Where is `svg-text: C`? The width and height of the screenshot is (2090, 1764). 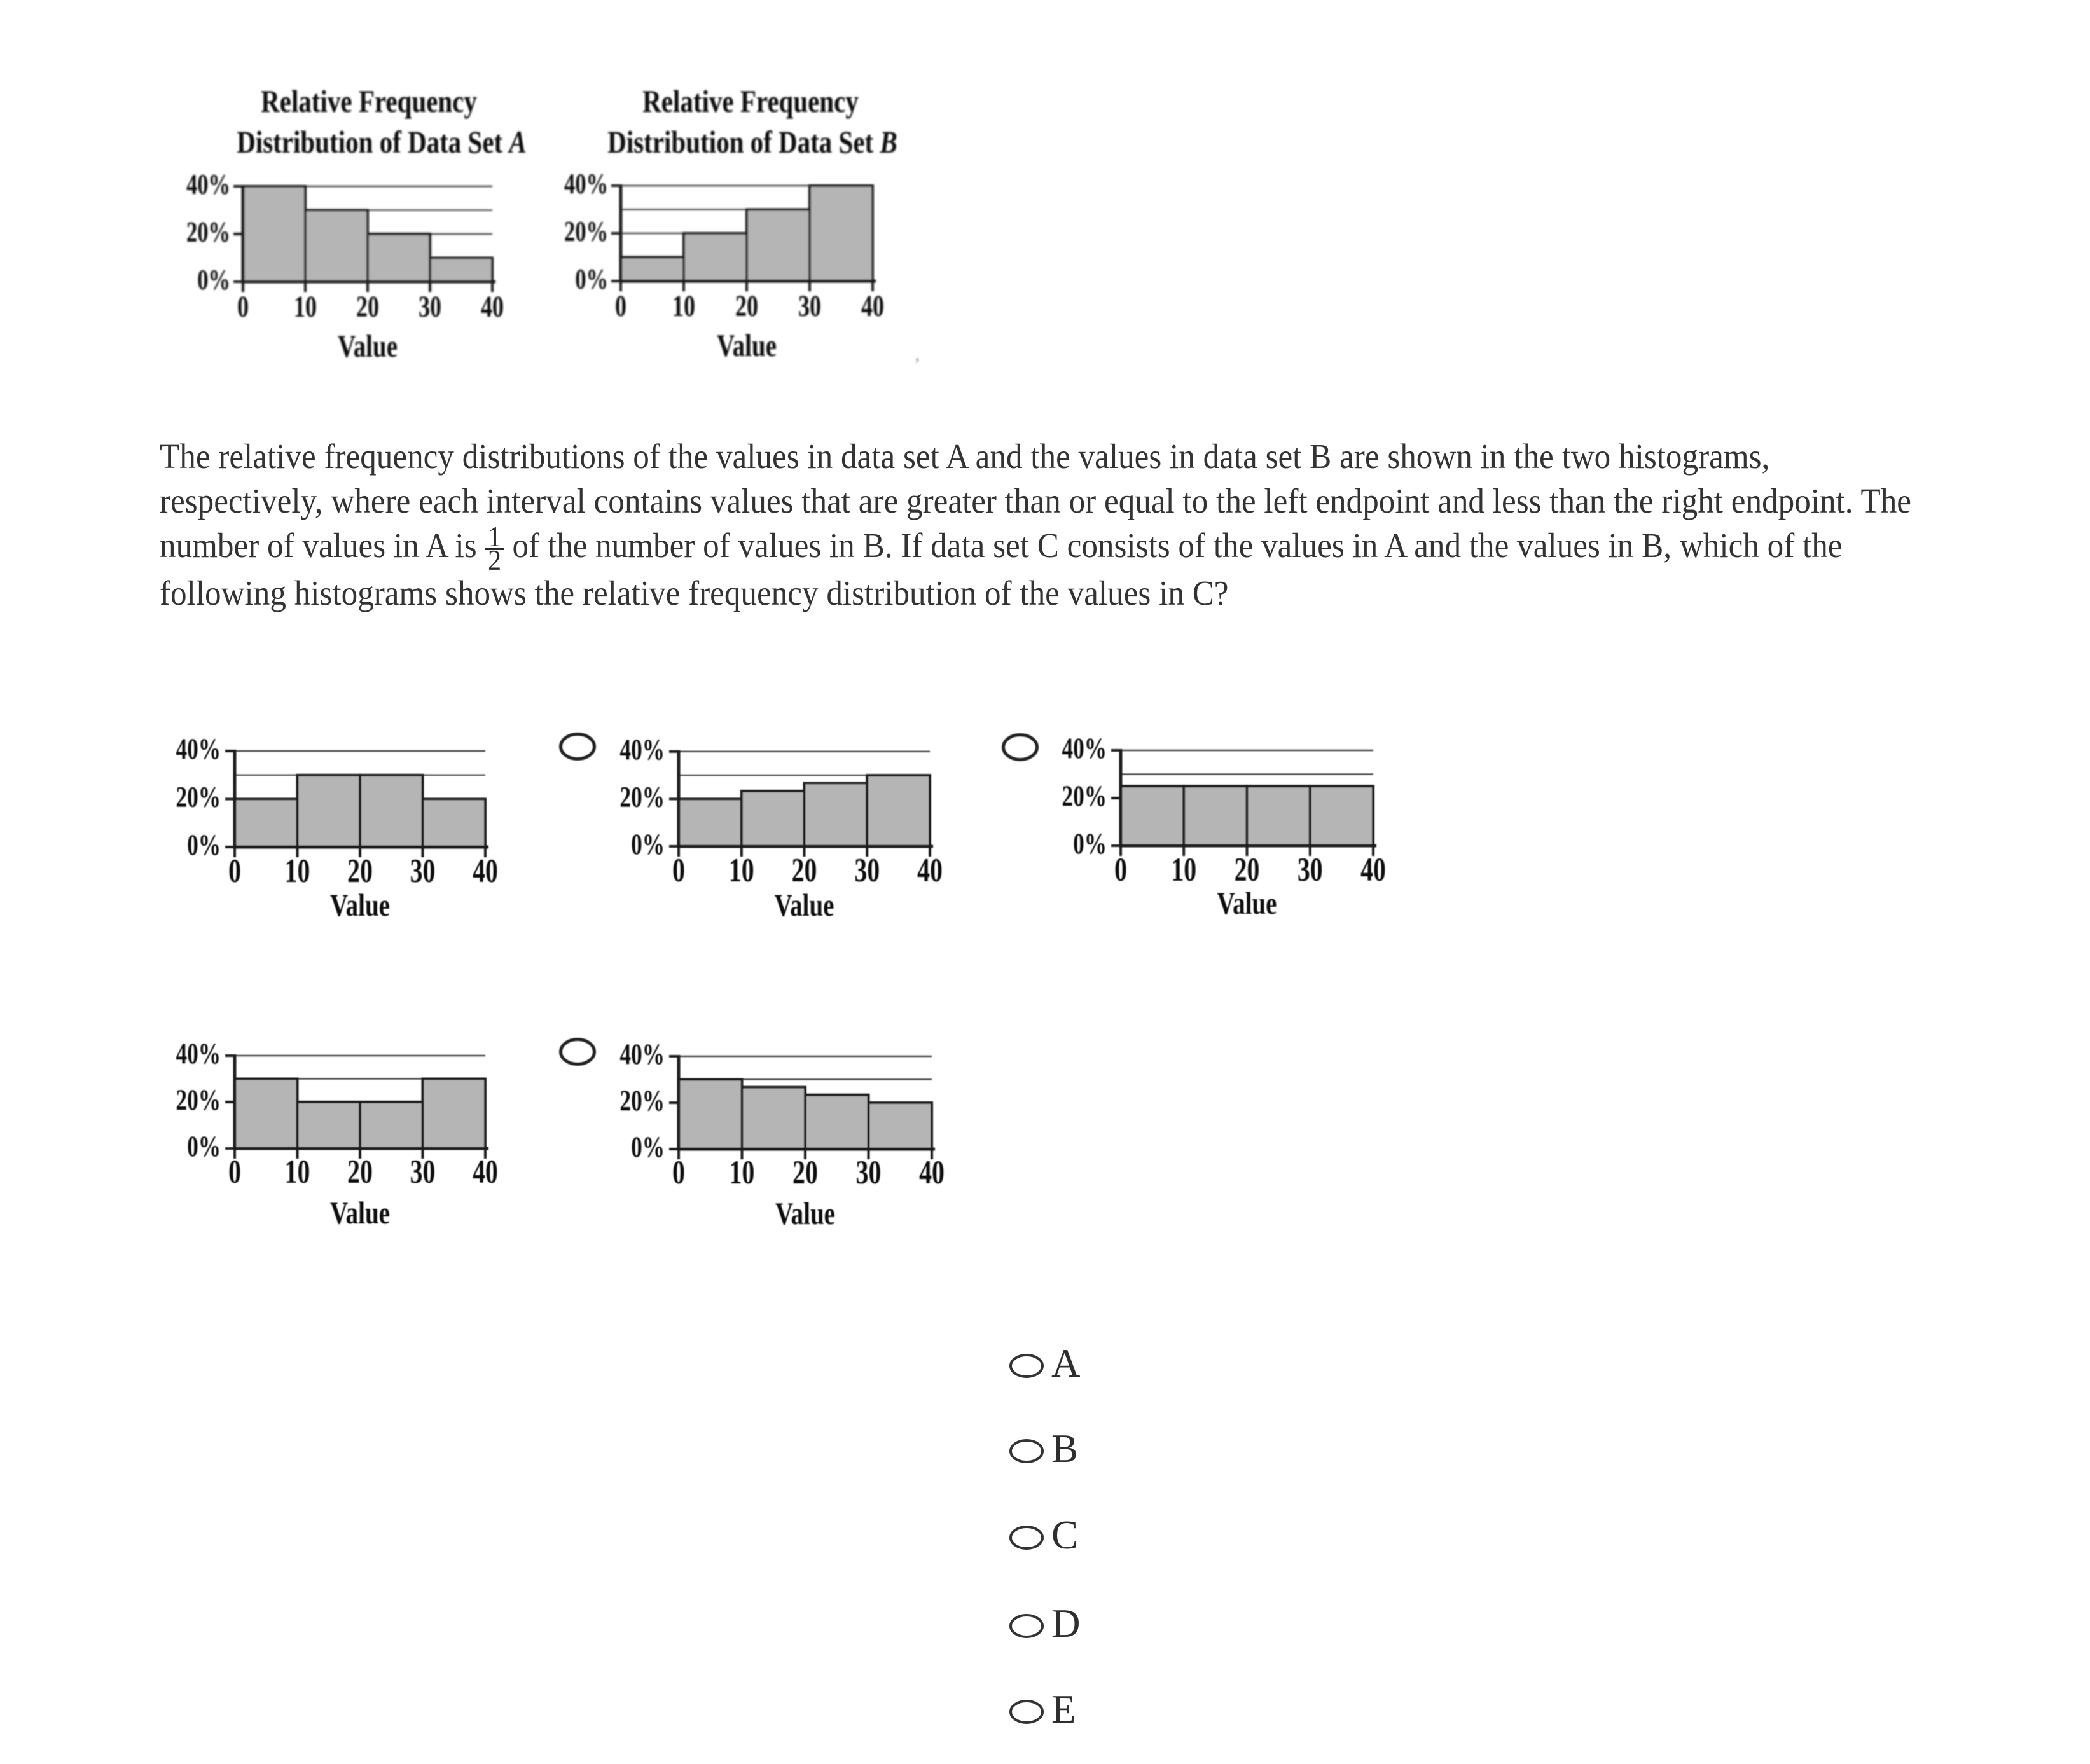
svg-text: C is located at coordinates (1064, 1535).